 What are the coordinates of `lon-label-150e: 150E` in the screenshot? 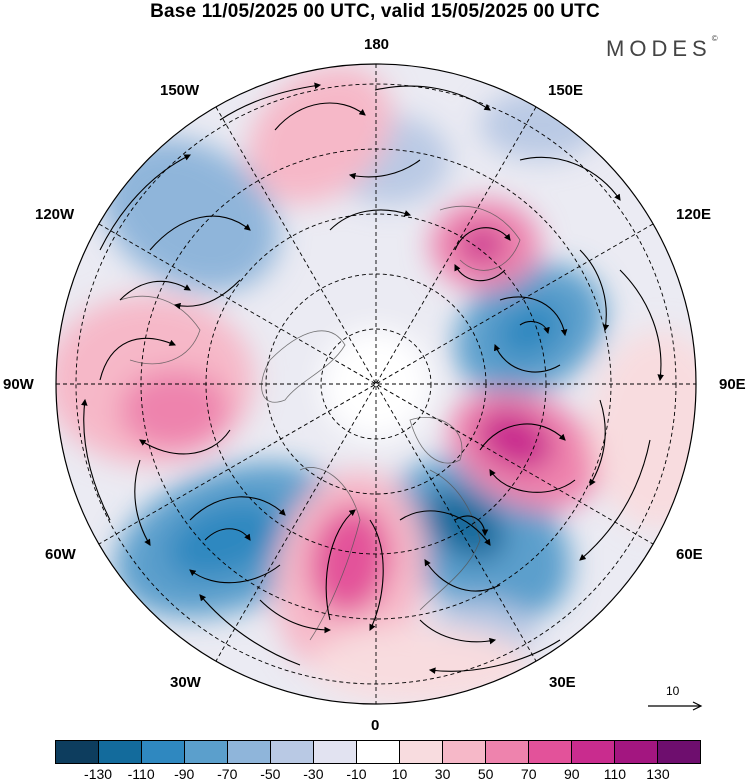 It's located at (566, 90).